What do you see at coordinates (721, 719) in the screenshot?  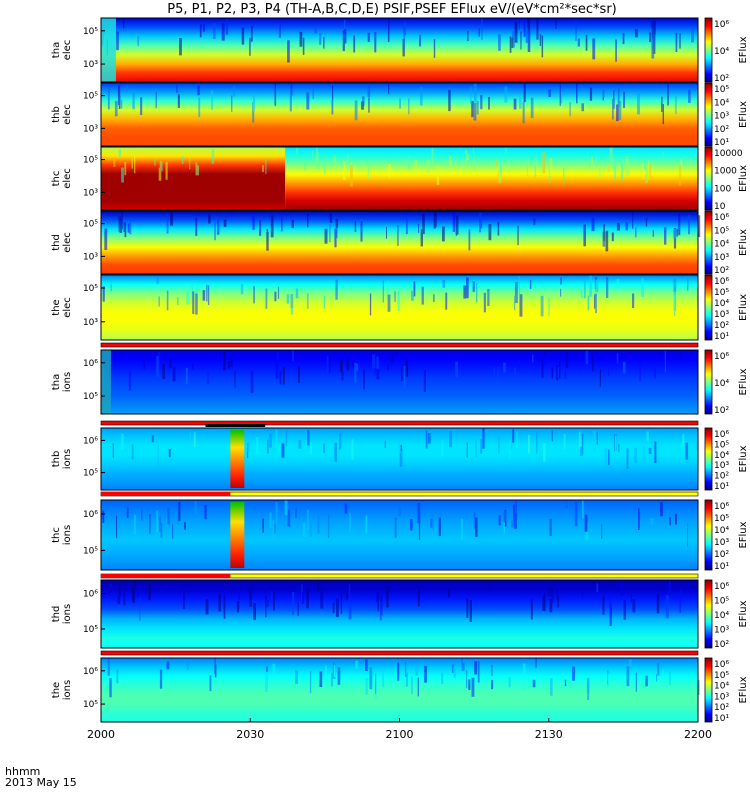 I see `colorbar-tick-label: 10¹` at bounding box center [721, 719].